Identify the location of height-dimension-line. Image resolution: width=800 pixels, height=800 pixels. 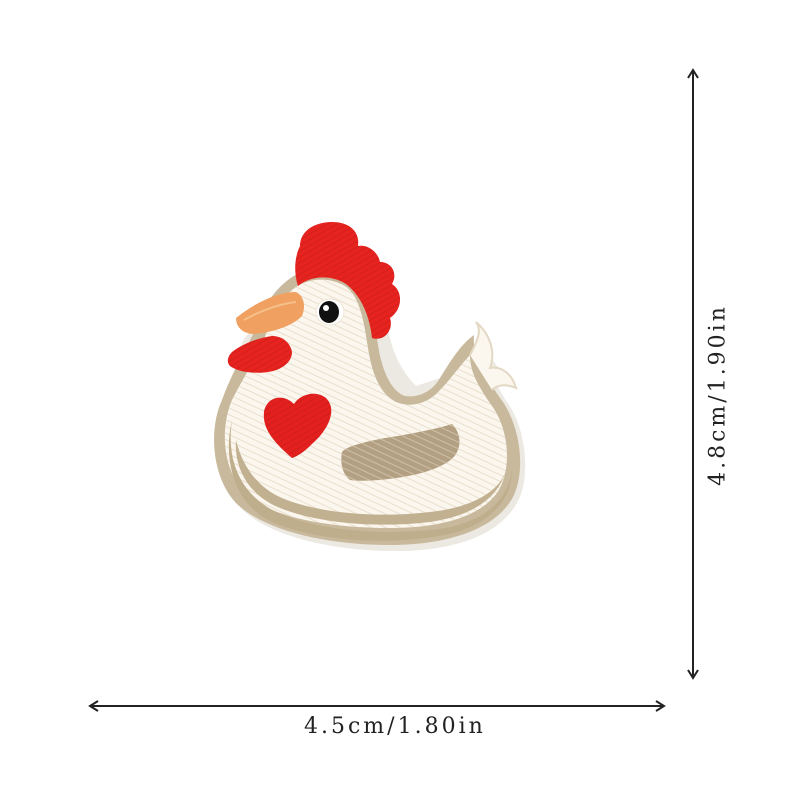
(693, 374).